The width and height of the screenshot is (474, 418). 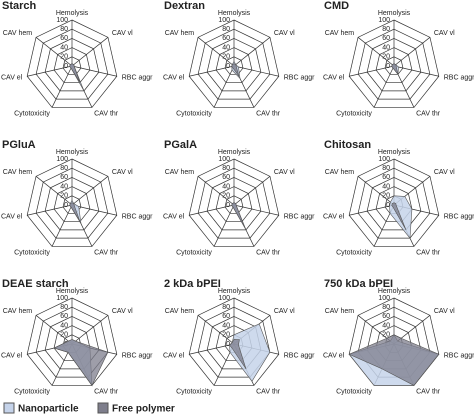 I want to click on chart-title: CMD, so click(x=336, y=6).